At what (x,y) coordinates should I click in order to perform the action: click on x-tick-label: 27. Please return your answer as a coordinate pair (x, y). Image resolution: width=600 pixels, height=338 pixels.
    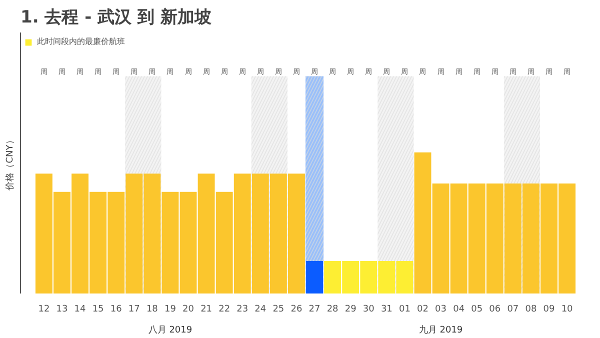
    Looking at the image, I should click on (314, 309).